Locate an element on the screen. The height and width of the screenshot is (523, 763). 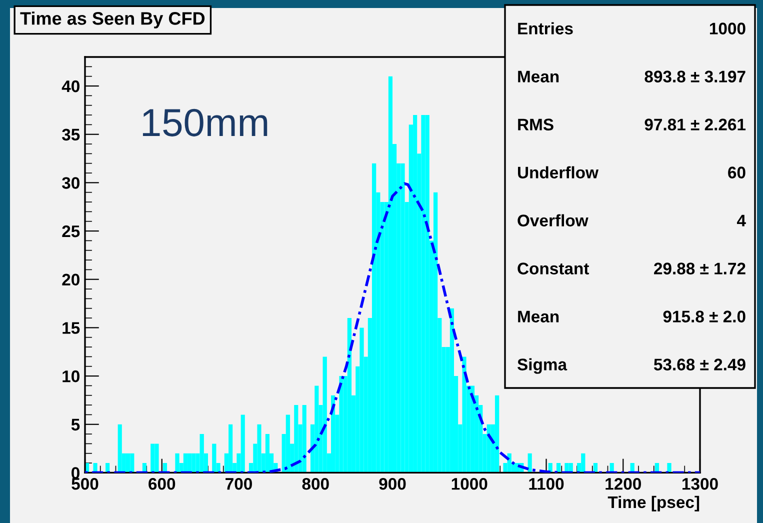
y-tick-label: 30 is located at coordinates (71, 183).